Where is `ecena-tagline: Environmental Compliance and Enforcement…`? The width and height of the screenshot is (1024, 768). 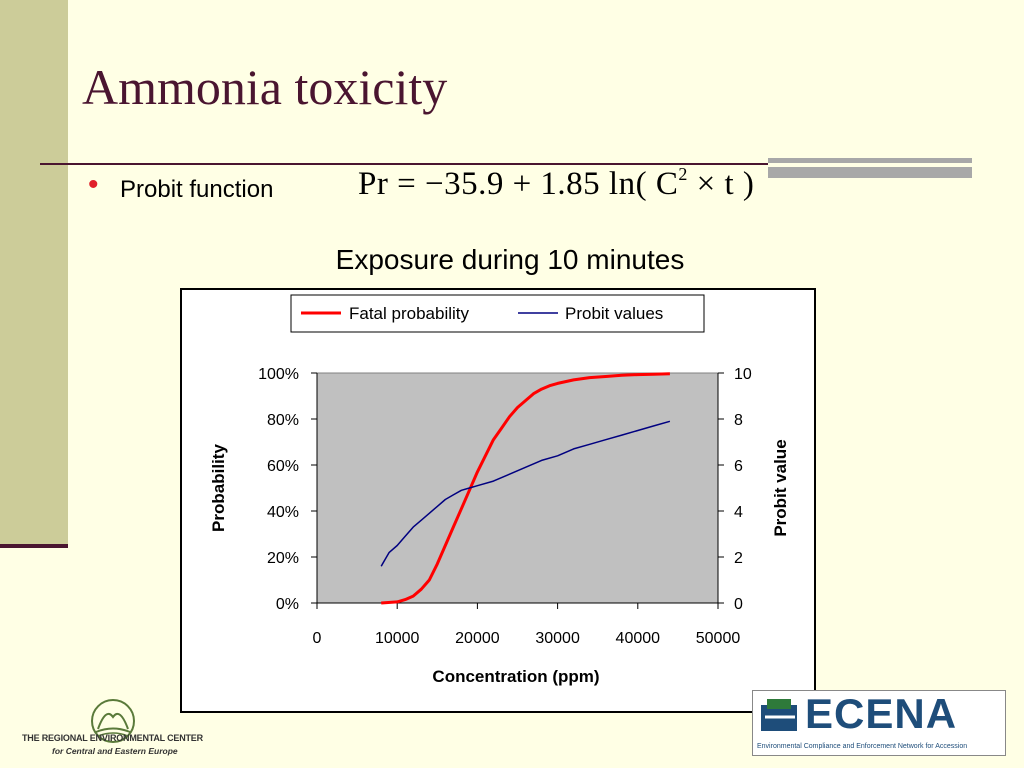 ecena-tagline: Environmental Compliance and Enforcement… is located at coordinates (862, 746).